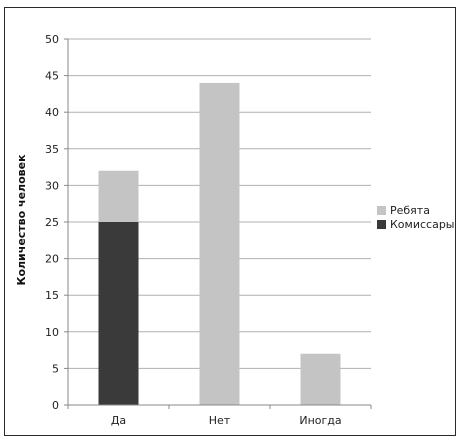 This screenshot has height=440, width=458. What do you see at coordinates (52, 259) in the screenshot?
I see `y-tick-label: 20` at bounding box center [52, 259].